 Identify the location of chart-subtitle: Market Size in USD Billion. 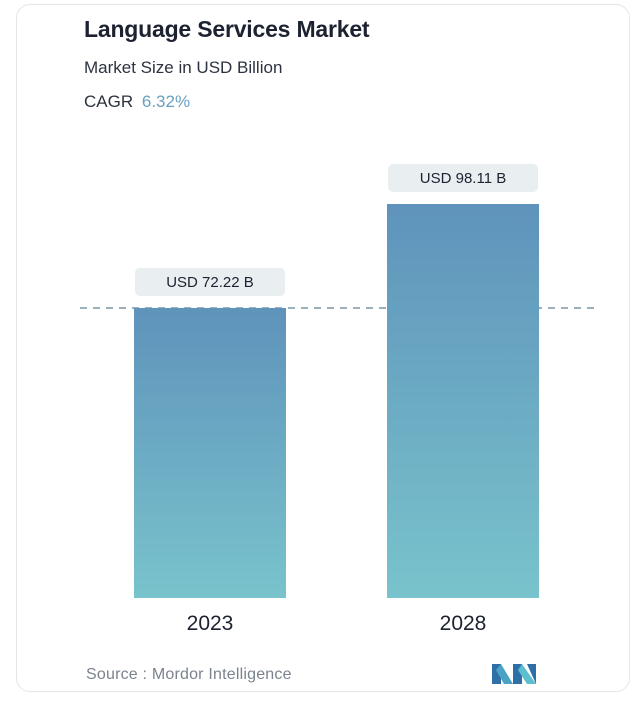
(183, 67).